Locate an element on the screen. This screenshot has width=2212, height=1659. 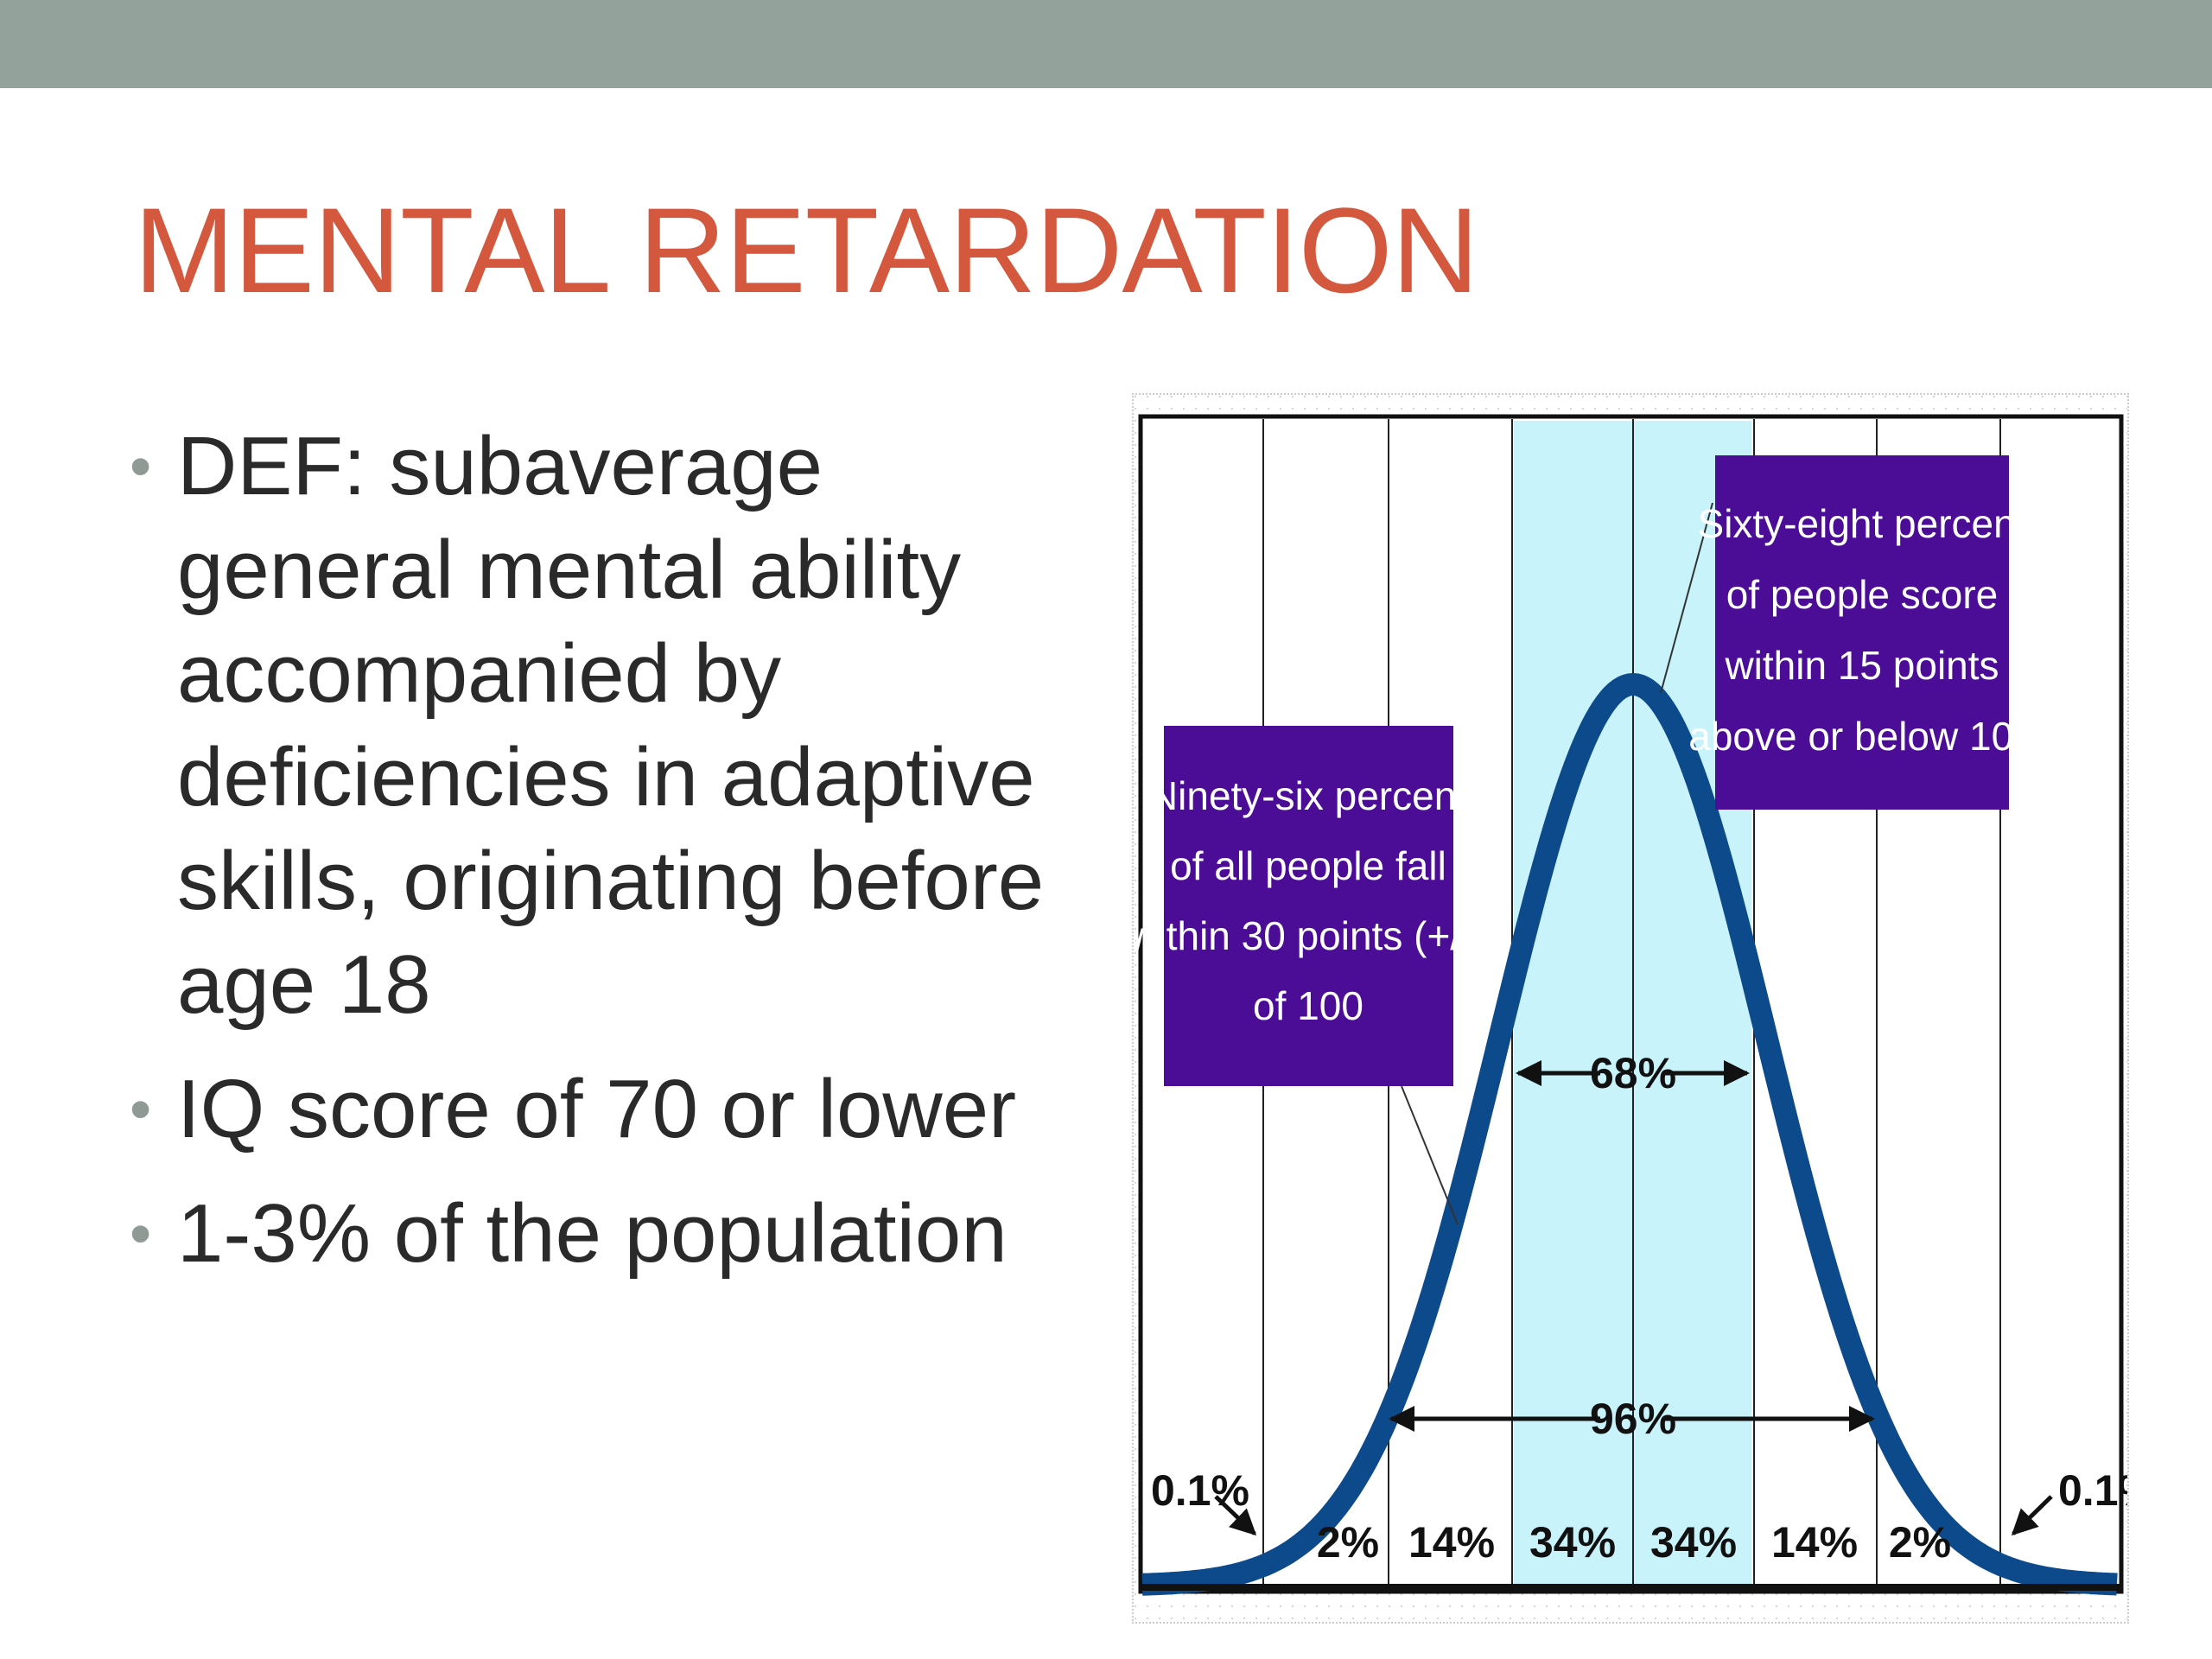
callout-96-box is located at coordinates (1308, 906).